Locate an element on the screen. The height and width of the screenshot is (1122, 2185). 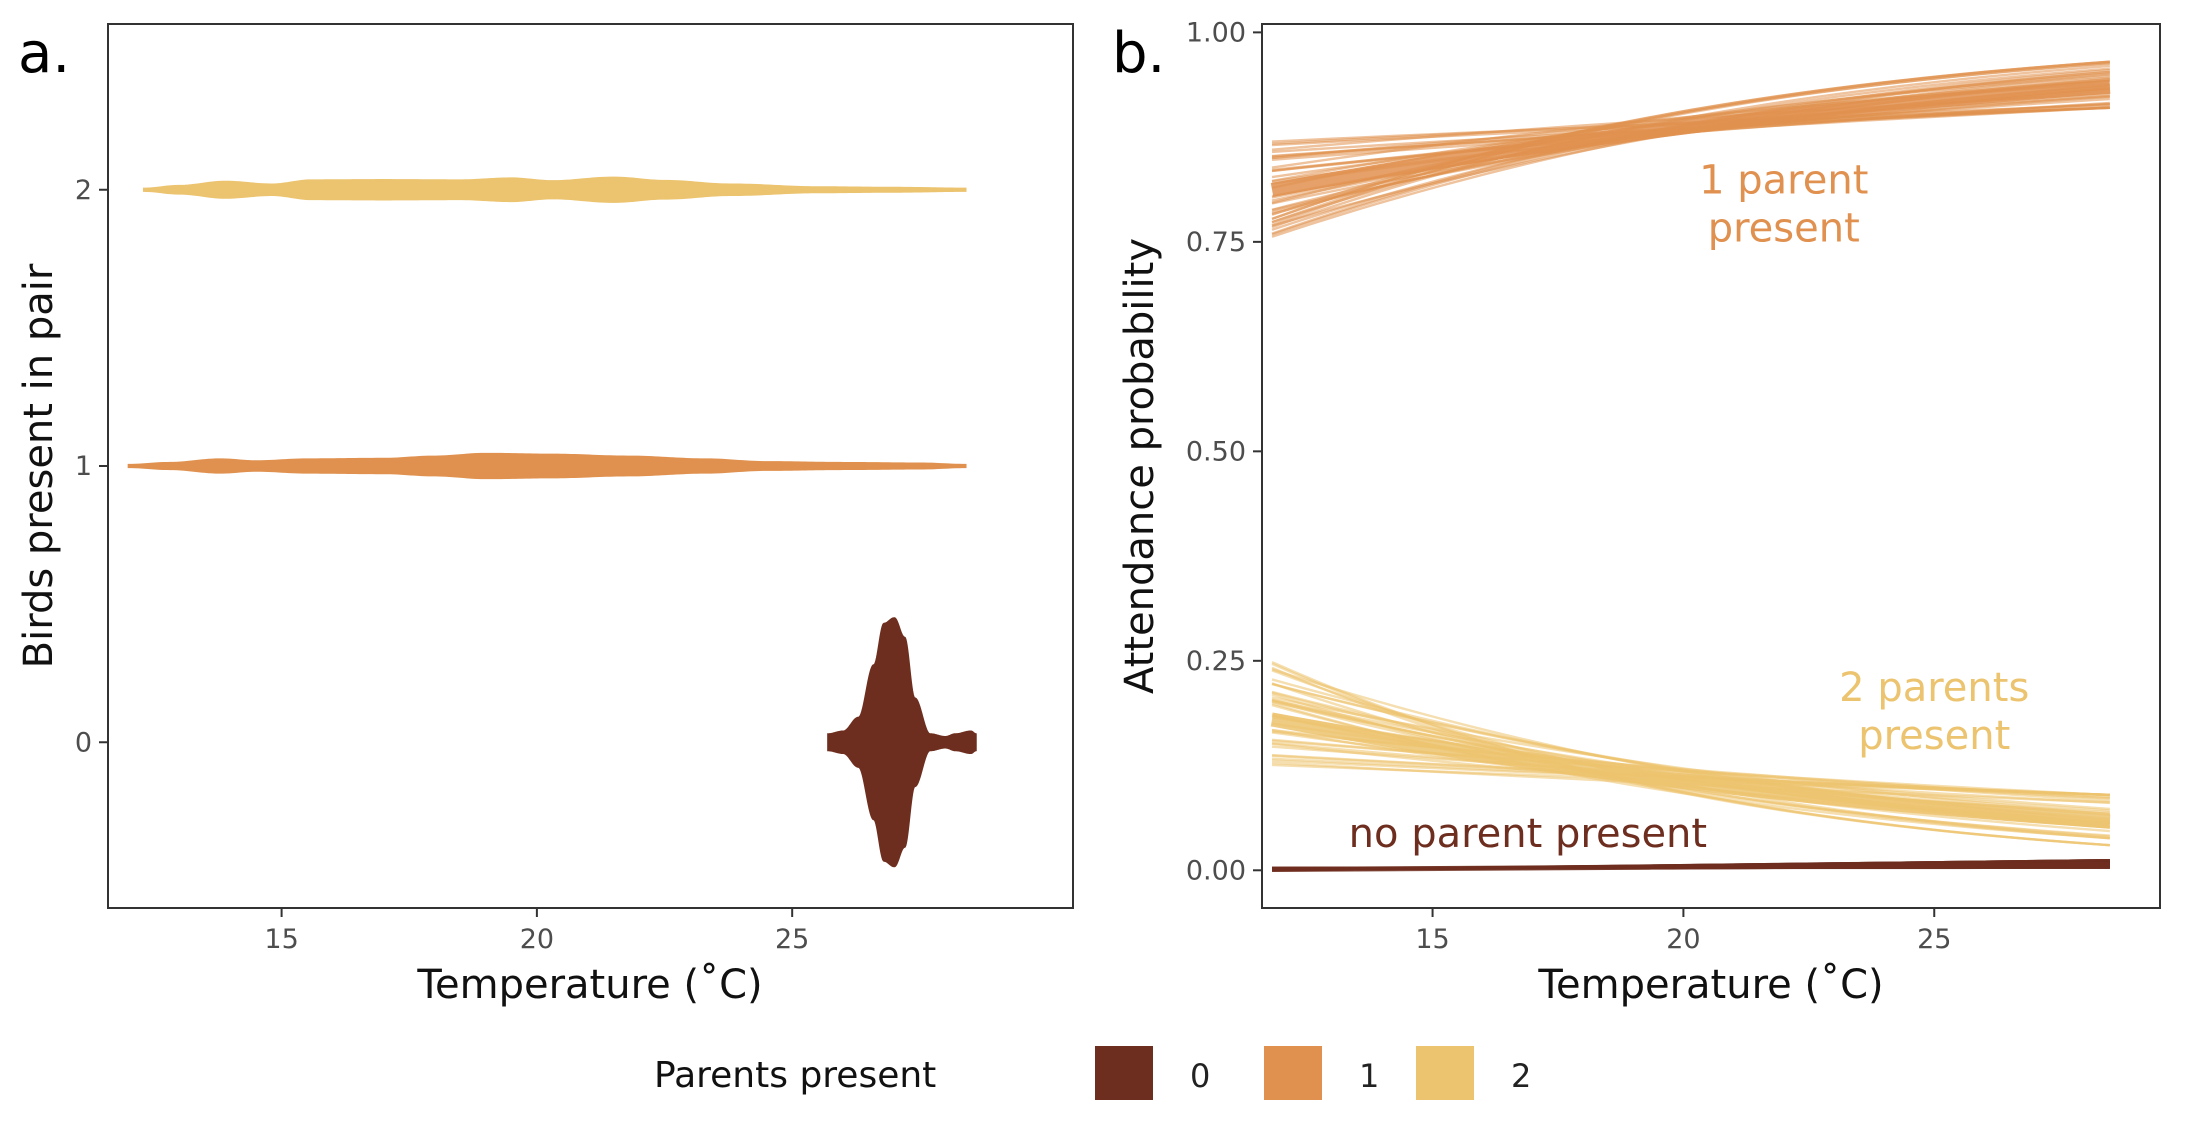
panel-a-y-ticks: 0 1 2 is located at coordinates (91, 466).